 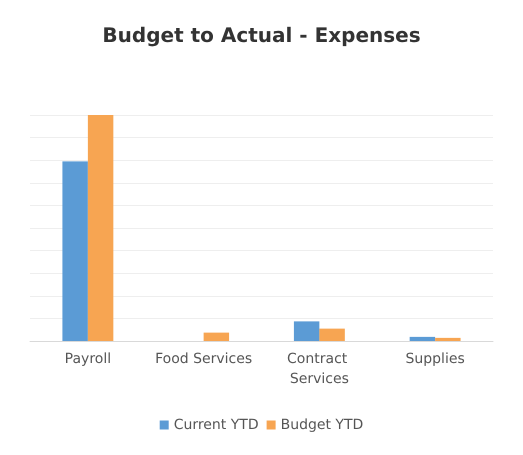 I want to click on x-tick-label: Food Services, so click(x=203, y=359).